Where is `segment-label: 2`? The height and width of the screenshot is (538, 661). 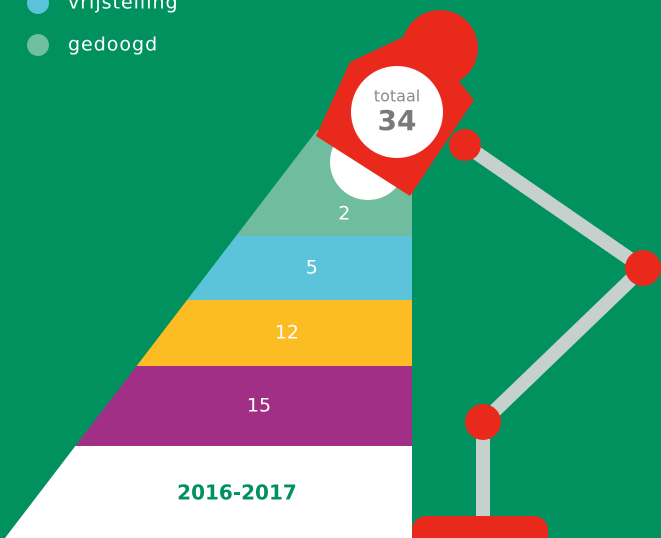 segment-label: 2 is located at coordinates (344, 214).